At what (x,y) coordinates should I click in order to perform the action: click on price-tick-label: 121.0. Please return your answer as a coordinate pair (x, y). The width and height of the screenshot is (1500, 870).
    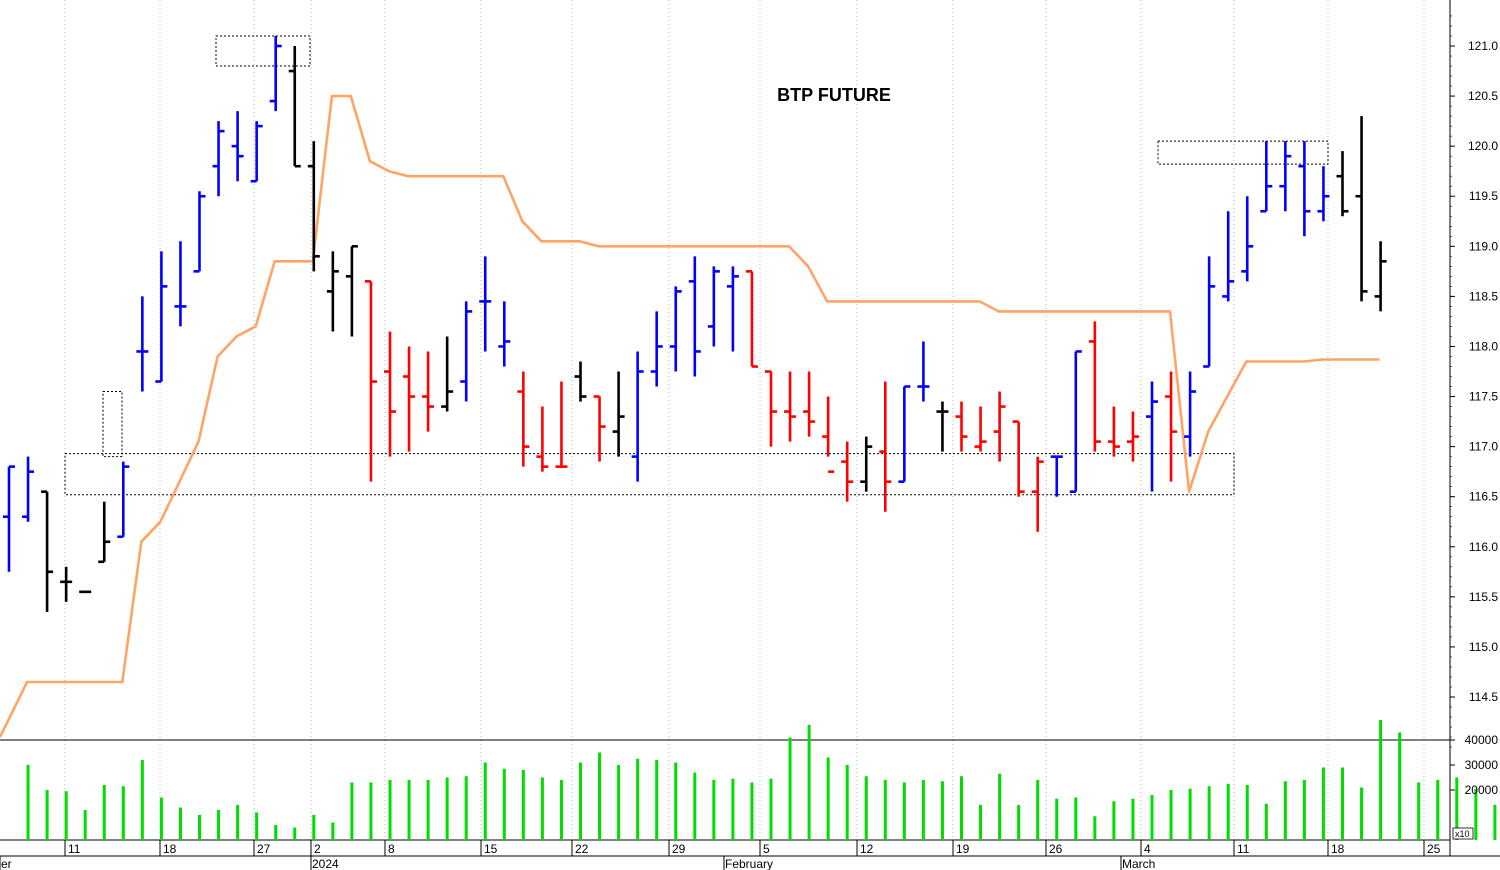
    Looking at the image, I should click on (1483, 46).